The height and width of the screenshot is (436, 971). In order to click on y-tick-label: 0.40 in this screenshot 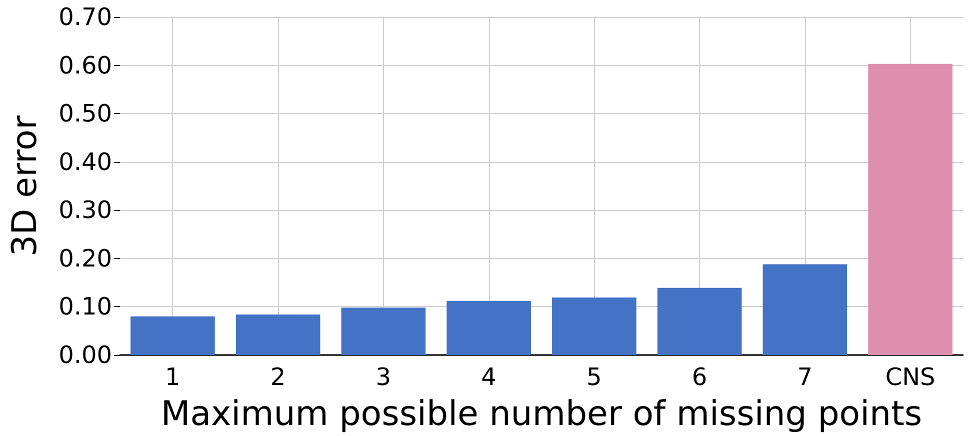, I will do `click(85, 162)`.